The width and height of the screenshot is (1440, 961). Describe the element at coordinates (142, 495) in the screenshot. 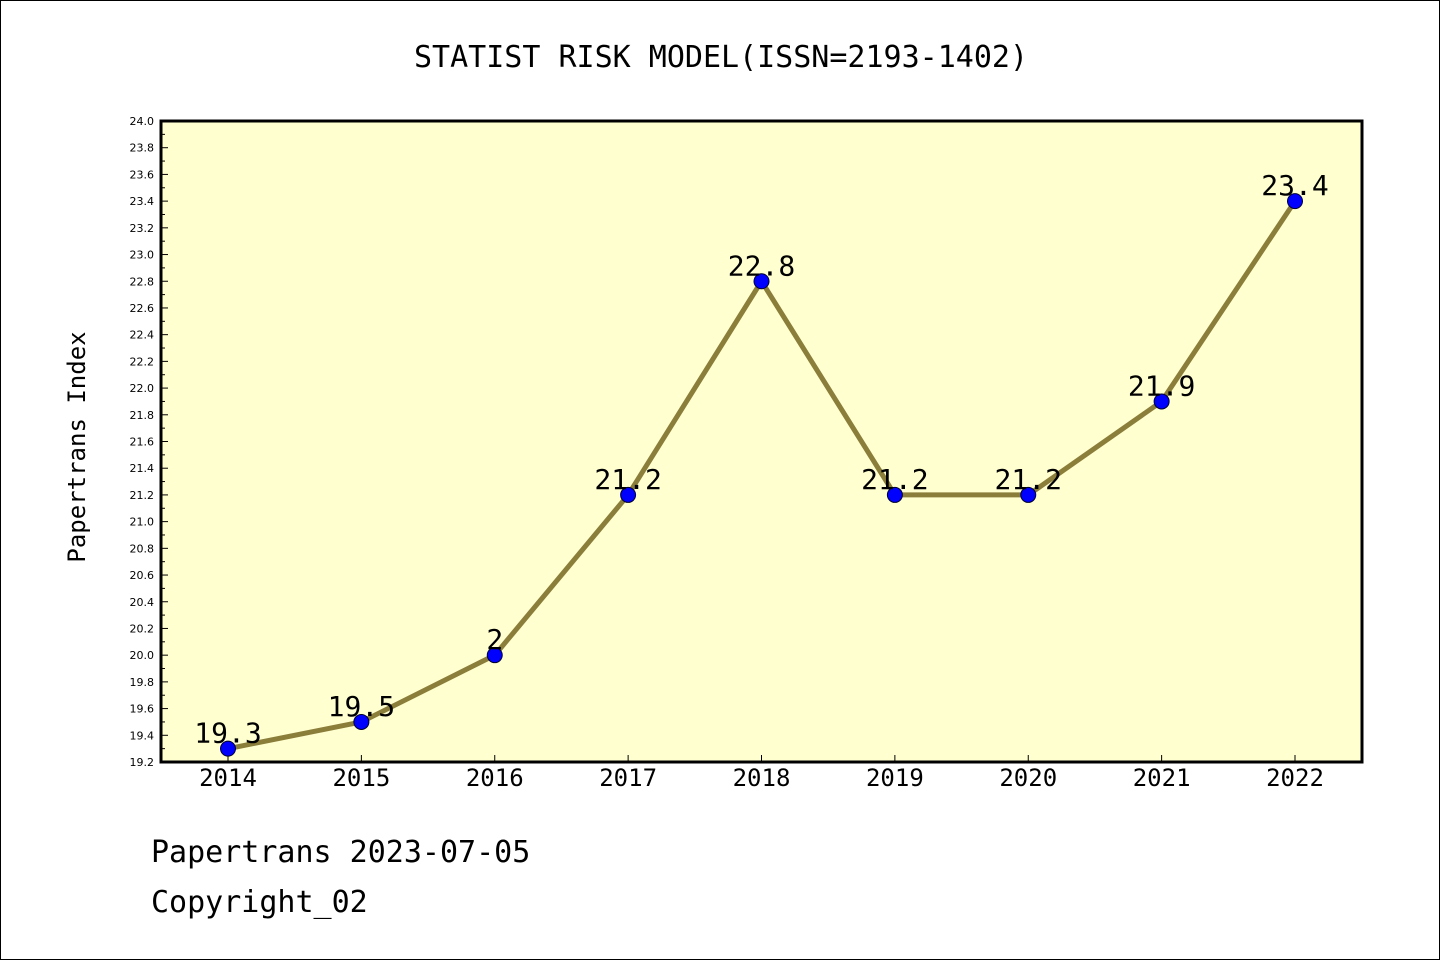

I see `y-tick-label: 21.2` at that location.